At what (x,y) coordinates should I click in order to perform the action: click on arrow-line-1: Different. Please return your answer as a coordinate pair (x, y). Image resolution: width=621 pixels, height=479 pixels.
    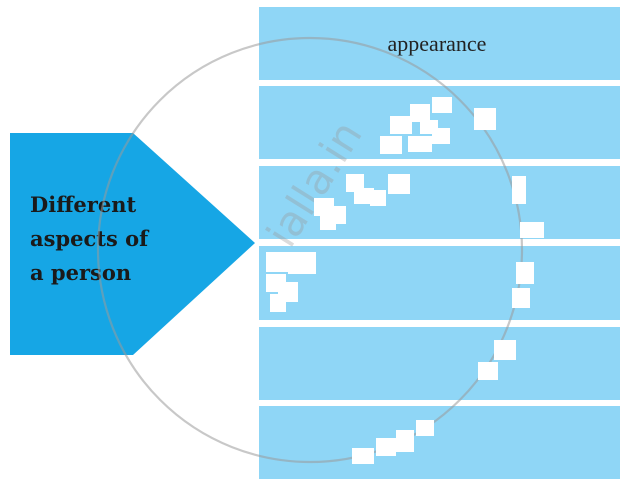
    Looking at the image, I should click on (83, 204).